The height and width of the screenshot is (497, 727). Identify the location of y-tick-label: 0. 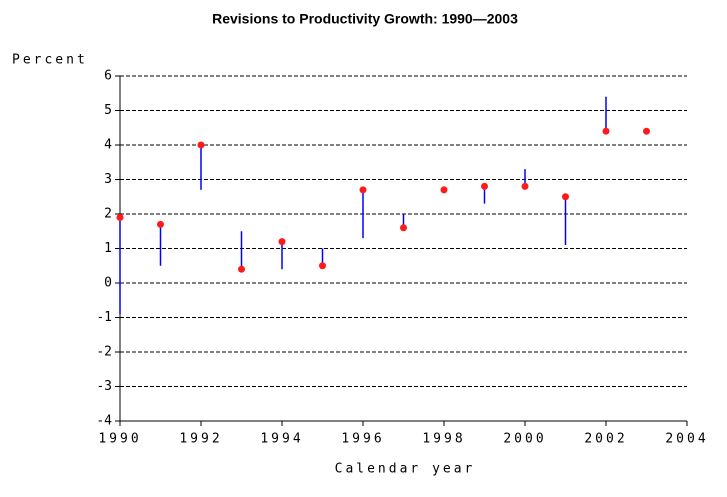
(108, 283).